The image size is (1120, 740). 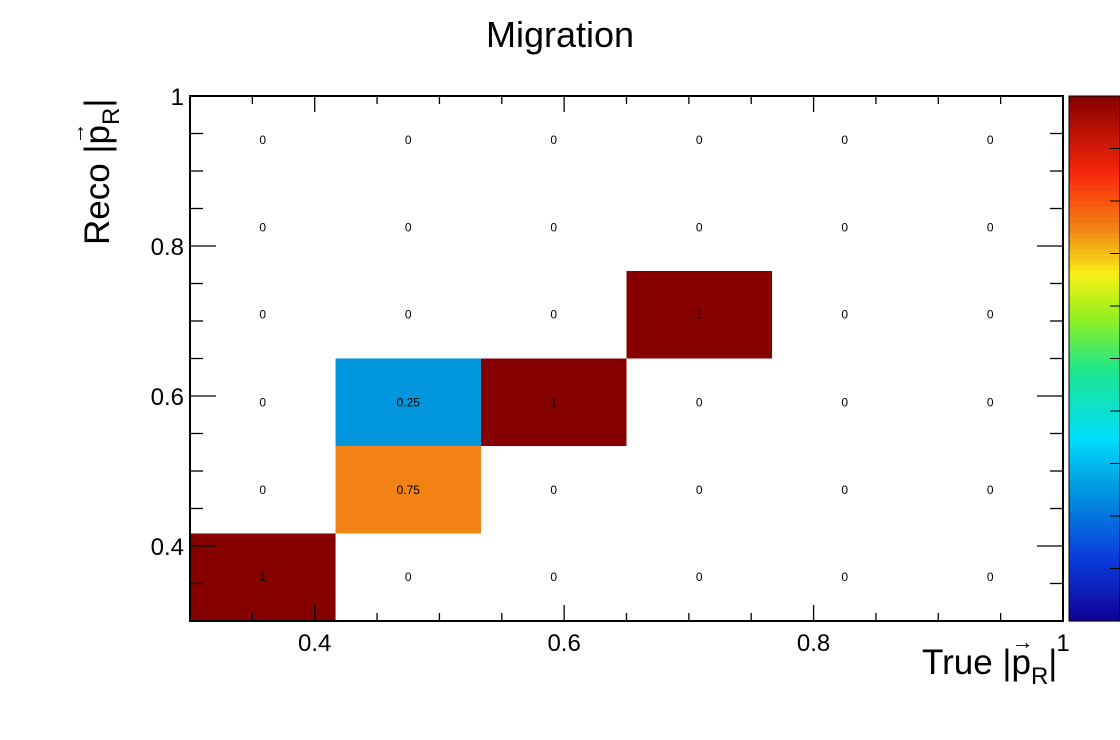 I want to click on x-tick-label: 0.8, so click(x=813, y=643).